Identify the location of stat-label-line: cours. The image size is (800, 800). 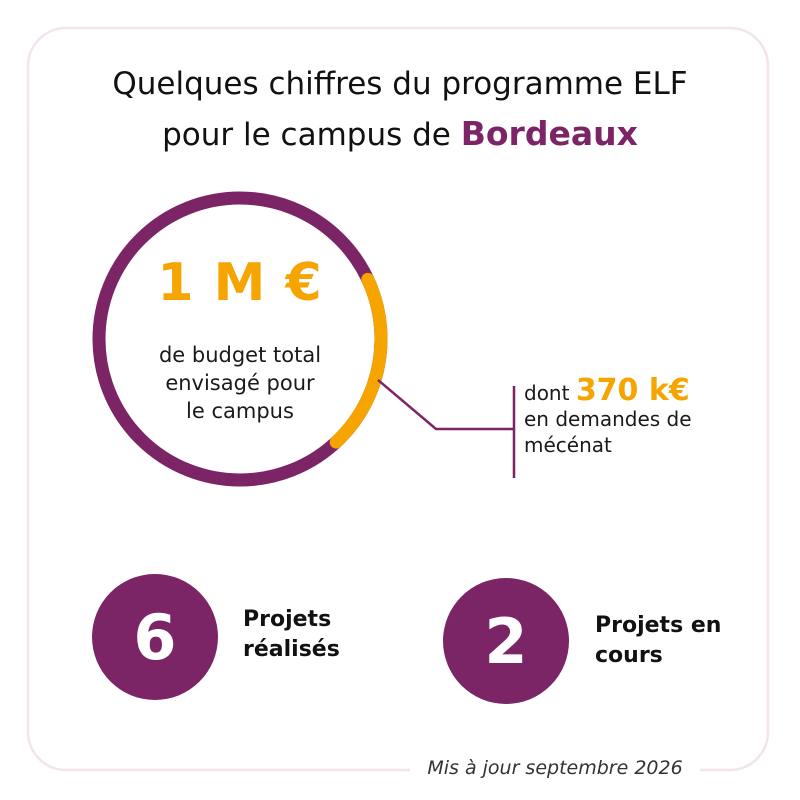
(629, 655).